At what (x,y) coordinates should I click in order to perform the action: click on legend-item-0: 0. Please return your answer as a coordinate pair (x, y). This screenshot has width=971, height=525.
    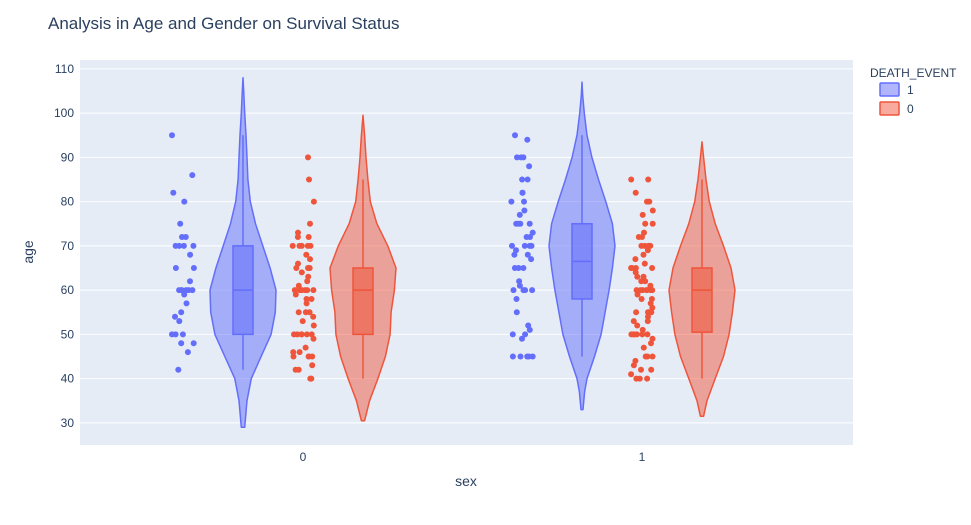
    Looking at the image, I should click on (896, 108).